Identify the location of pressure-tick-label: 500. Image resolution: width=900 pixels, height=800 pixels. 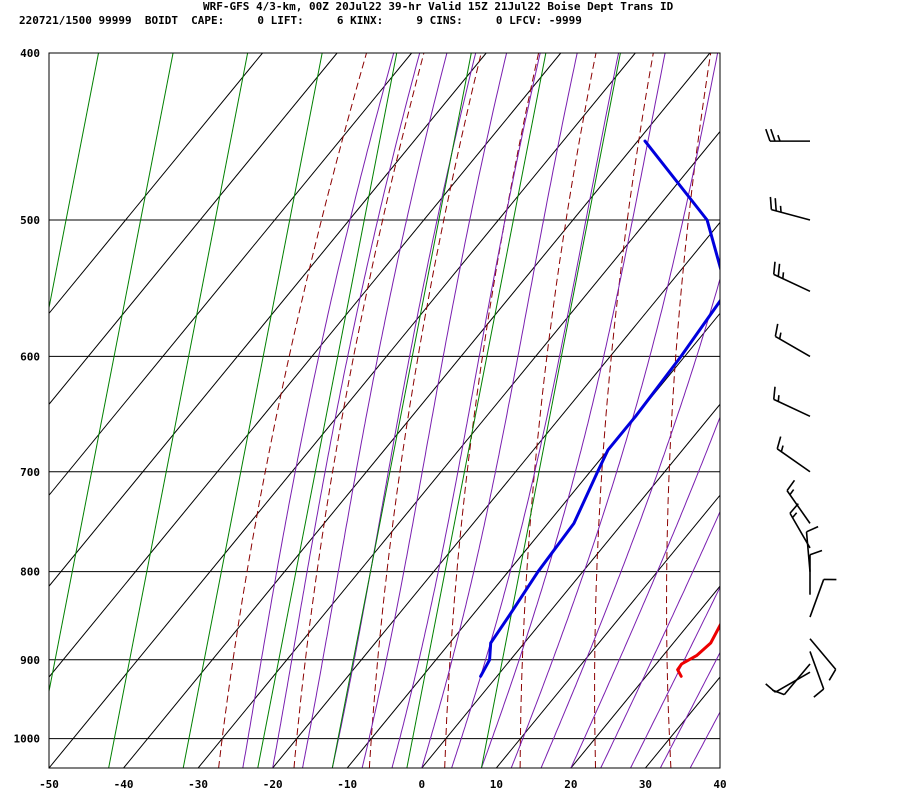
(30, 220).